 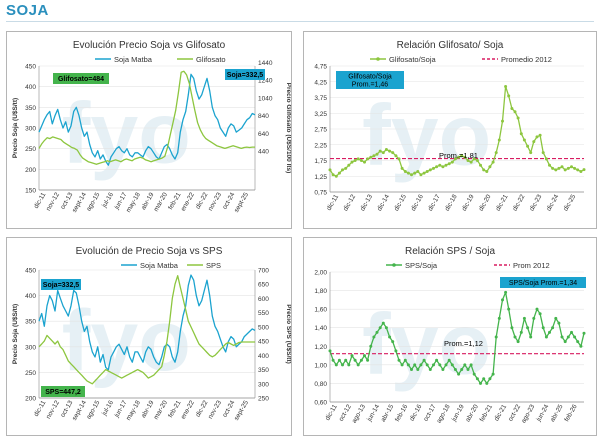 I want to click on y-right-tick-label: 1440, so click(x=265, y=63).